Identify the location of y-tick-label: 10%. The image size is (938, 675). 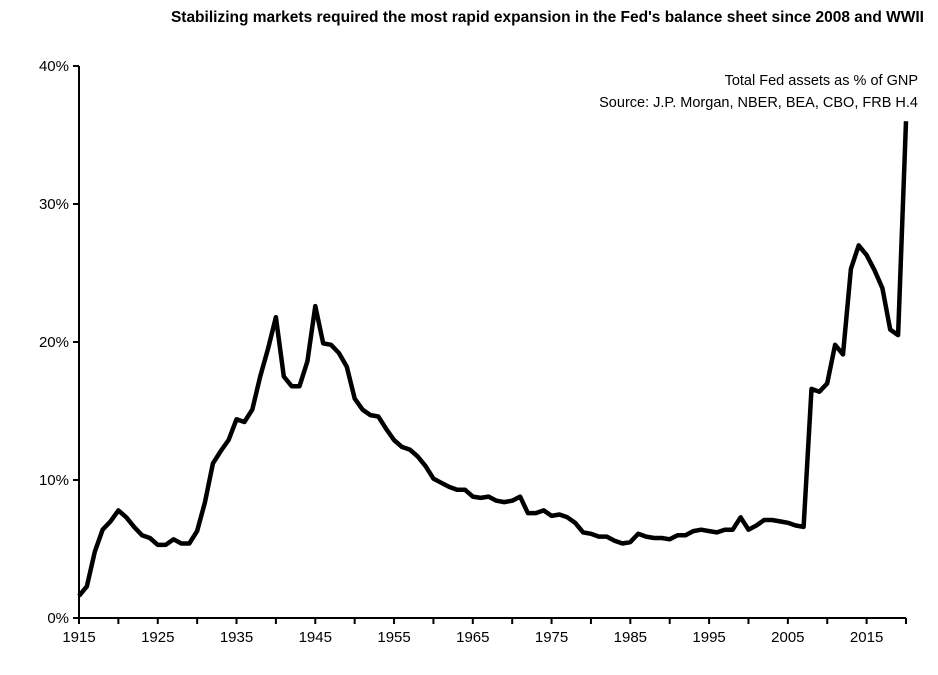
(54, 480).